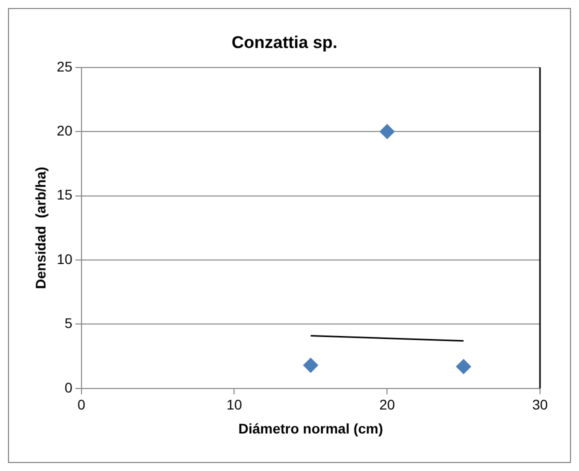 The image size is (579, 471). What do you see at coordinates (81, 404) in the screenshot?
I see `x-tick-label: 0` at bounding box center [81, 404].